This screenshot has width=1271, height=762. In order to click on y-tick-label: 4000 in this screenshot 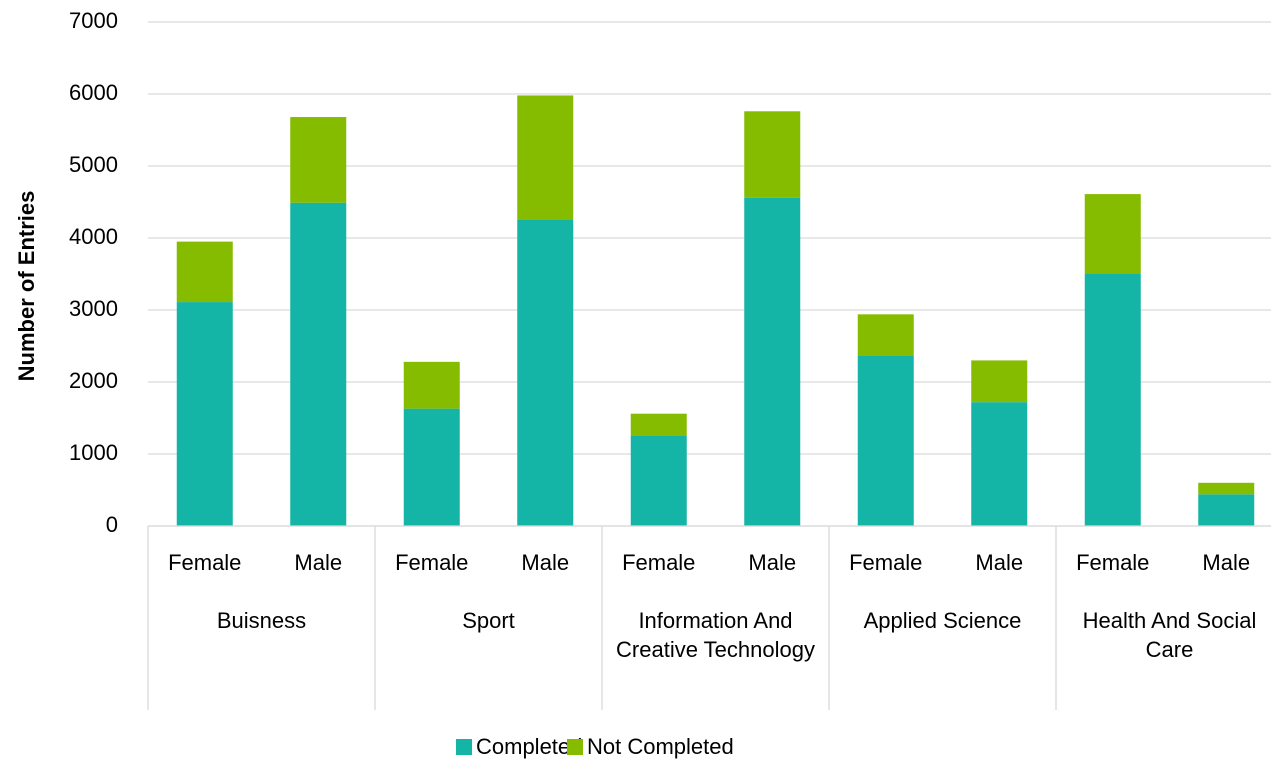, I will do `click(93, 236)`.